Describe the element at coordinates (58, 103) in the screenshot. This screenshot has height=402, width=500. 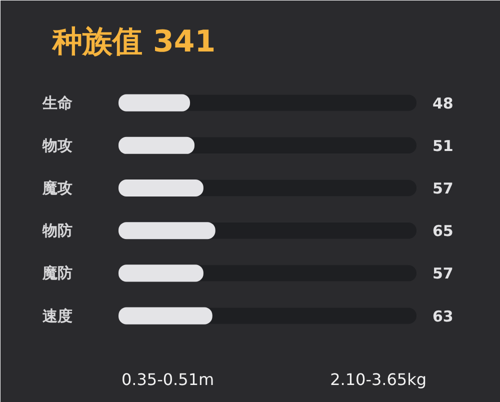
I see `y-tick-label: 生命` at that location.